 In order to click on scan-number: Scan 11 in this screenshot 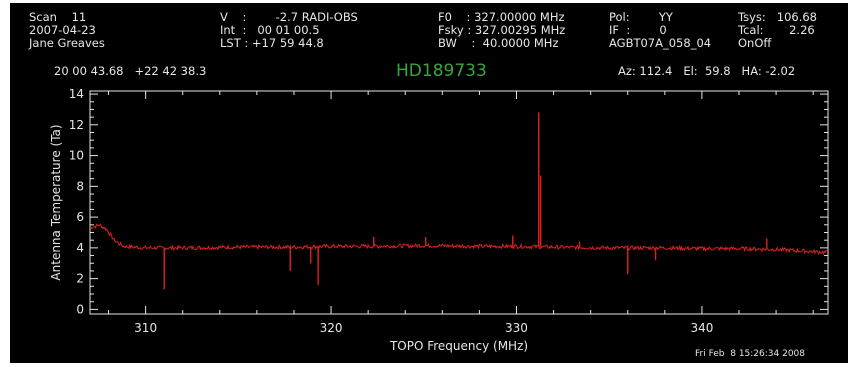, I will do `click(58, 17)`.